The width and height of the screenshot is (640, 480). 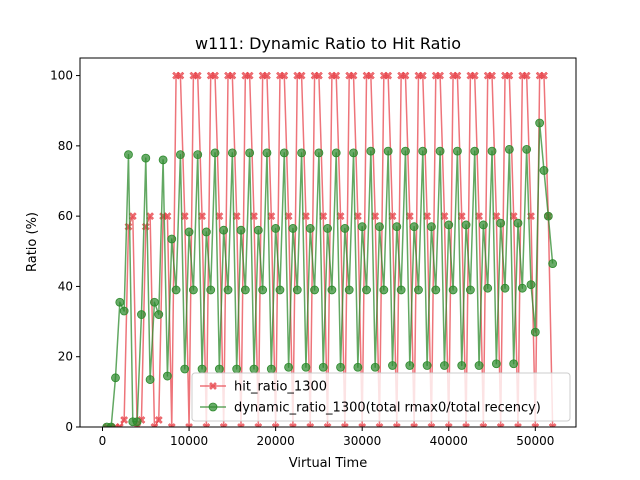 I want to click on y-tick-label: 80, so click(x=65, y=146).